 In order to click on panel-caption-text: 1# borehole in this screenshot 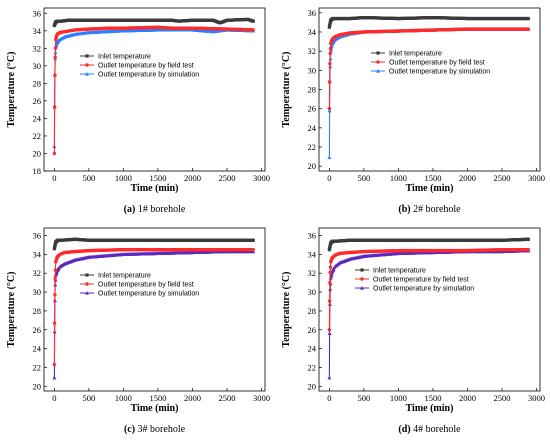, I will do `click(160, 209)`.